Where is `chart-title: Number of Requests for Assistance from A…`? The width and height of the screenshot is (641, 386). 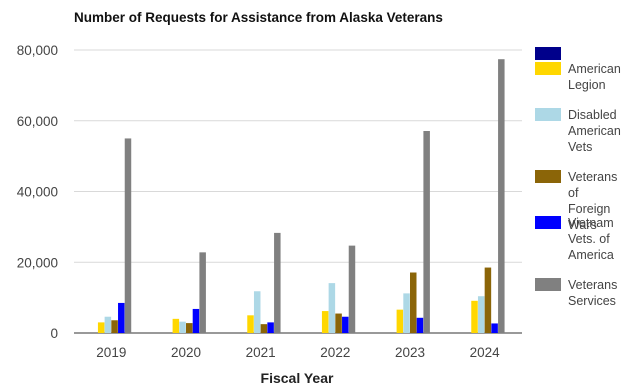 chart-title: Number of Requests for Assistance from A… is located at coordinates (258, 17).